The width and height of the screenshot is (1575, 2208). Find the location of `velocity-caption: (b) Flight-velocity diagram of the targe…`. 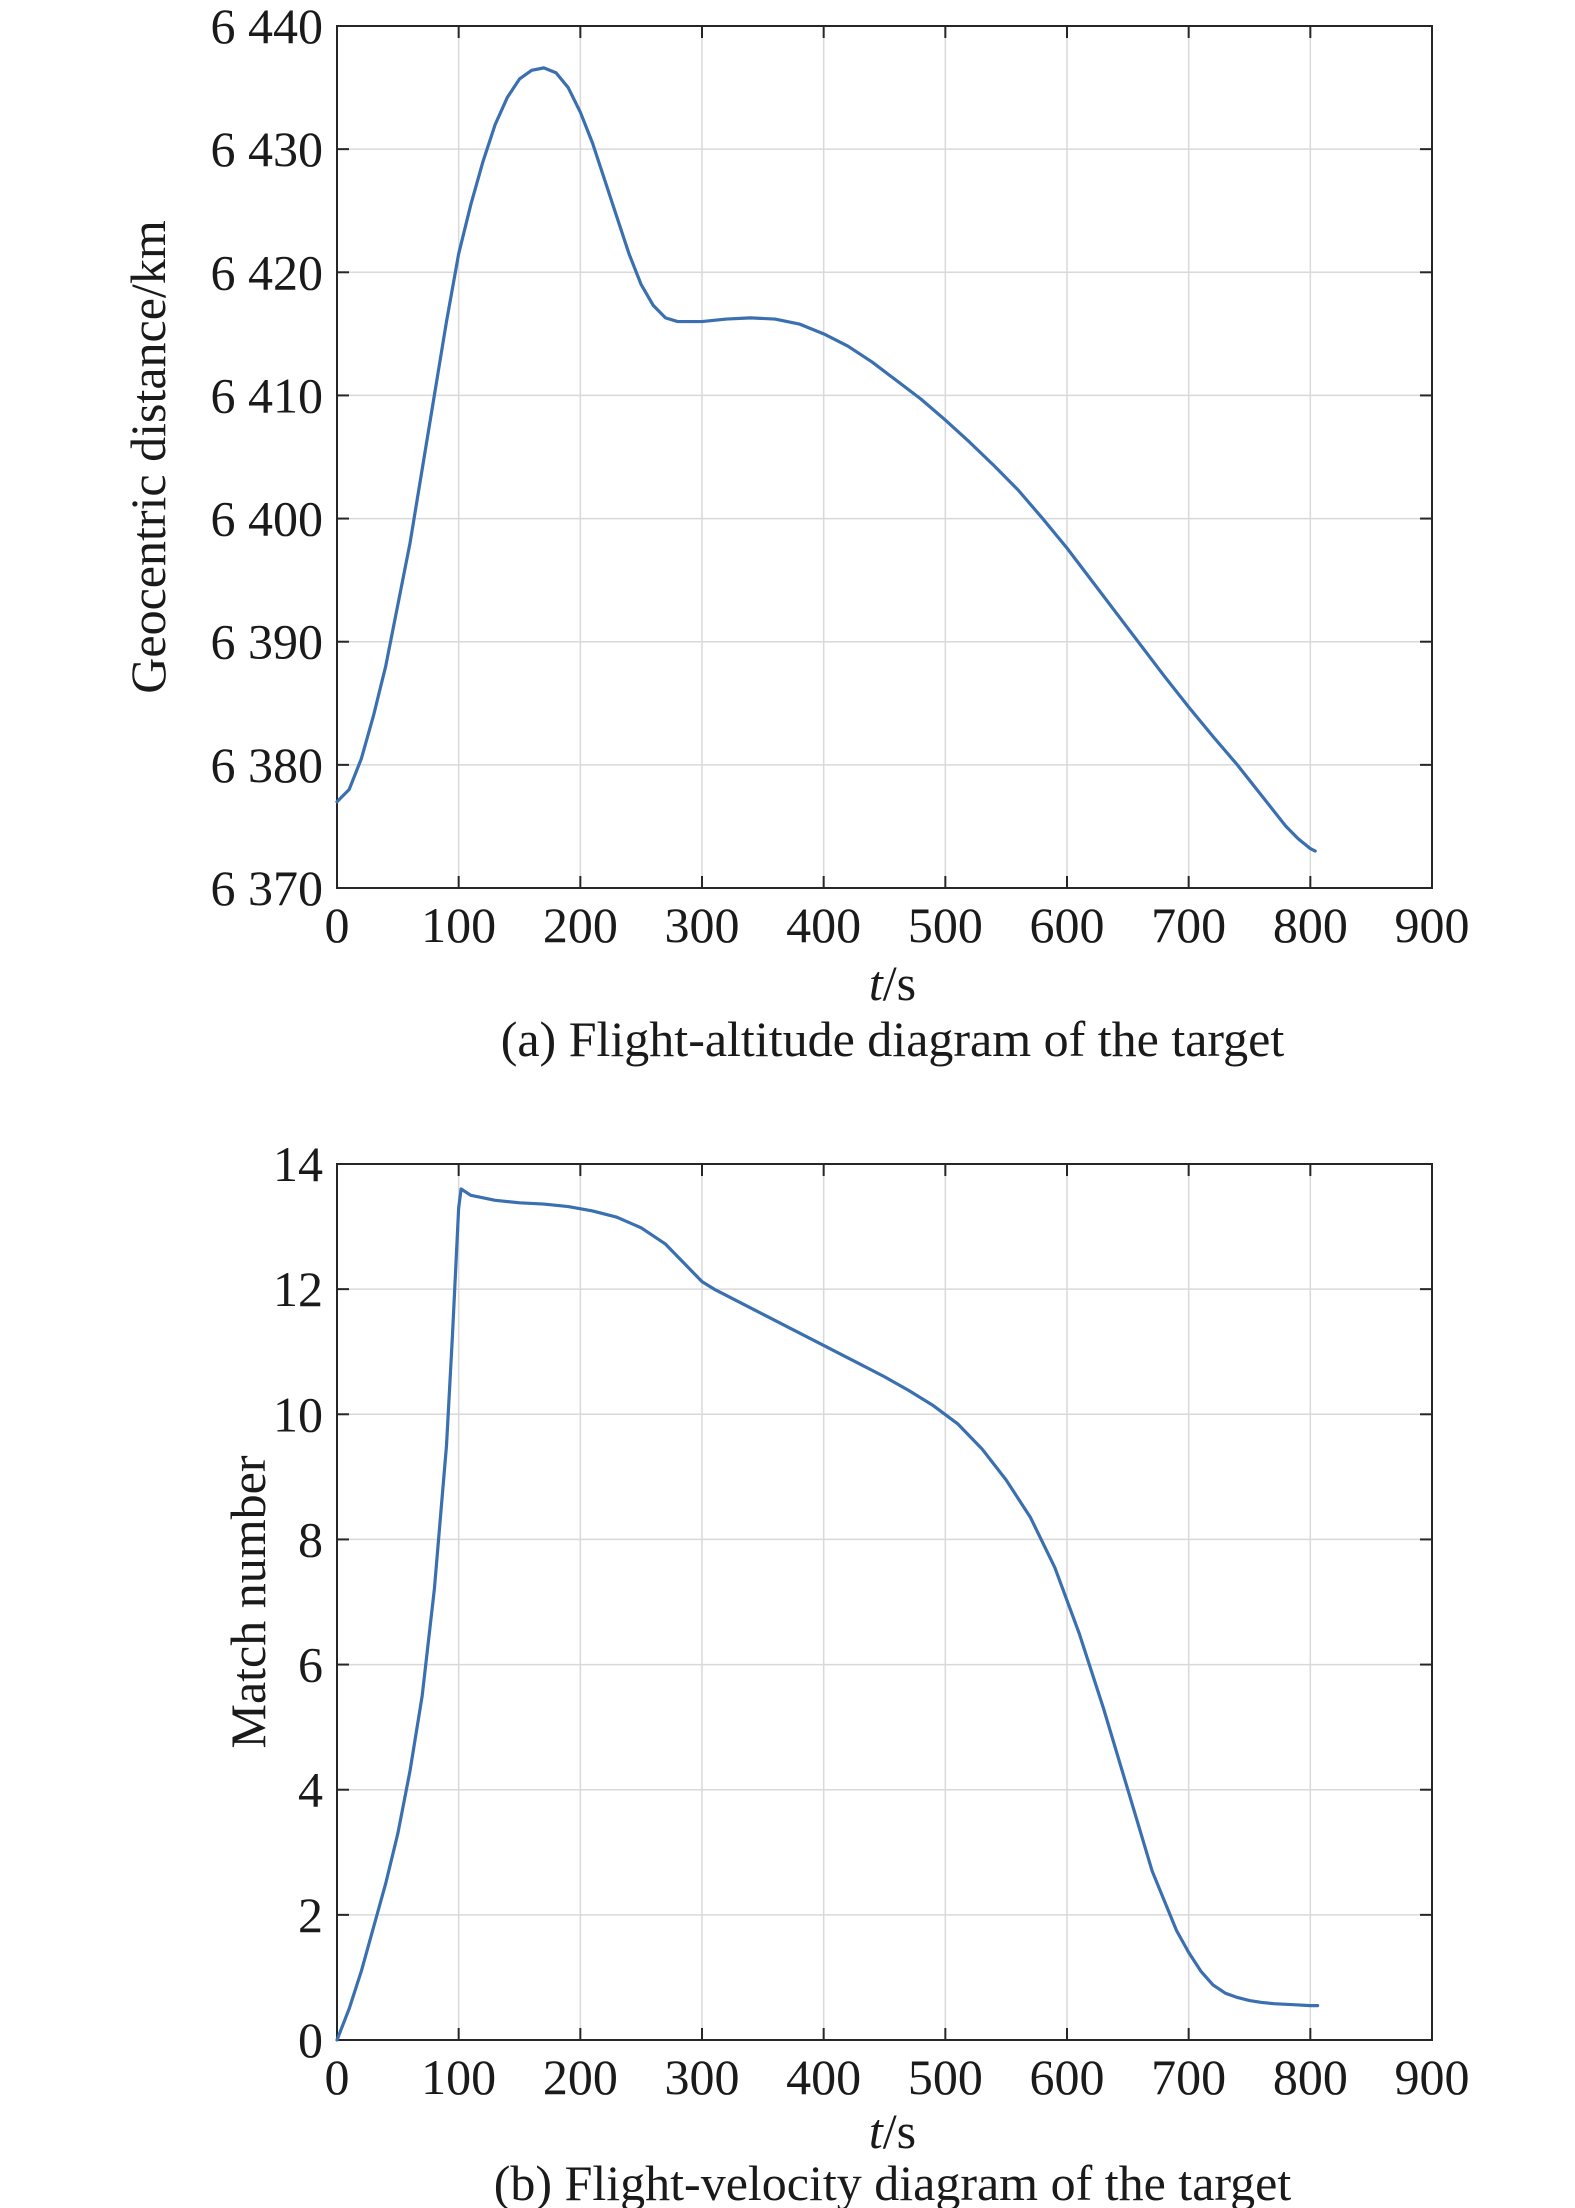

velocity-caption: (b) Flight-velocity diagram of the targe… is located at coordinates (893, 2181).